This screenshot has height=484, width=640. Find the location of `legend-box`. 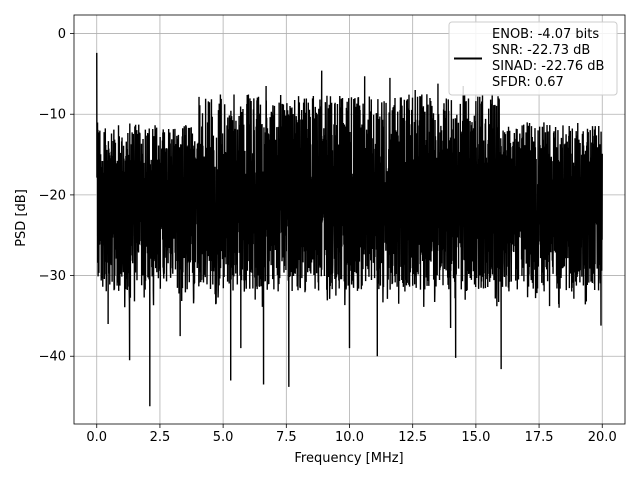

legend-box is located at coordinates (533, 58).